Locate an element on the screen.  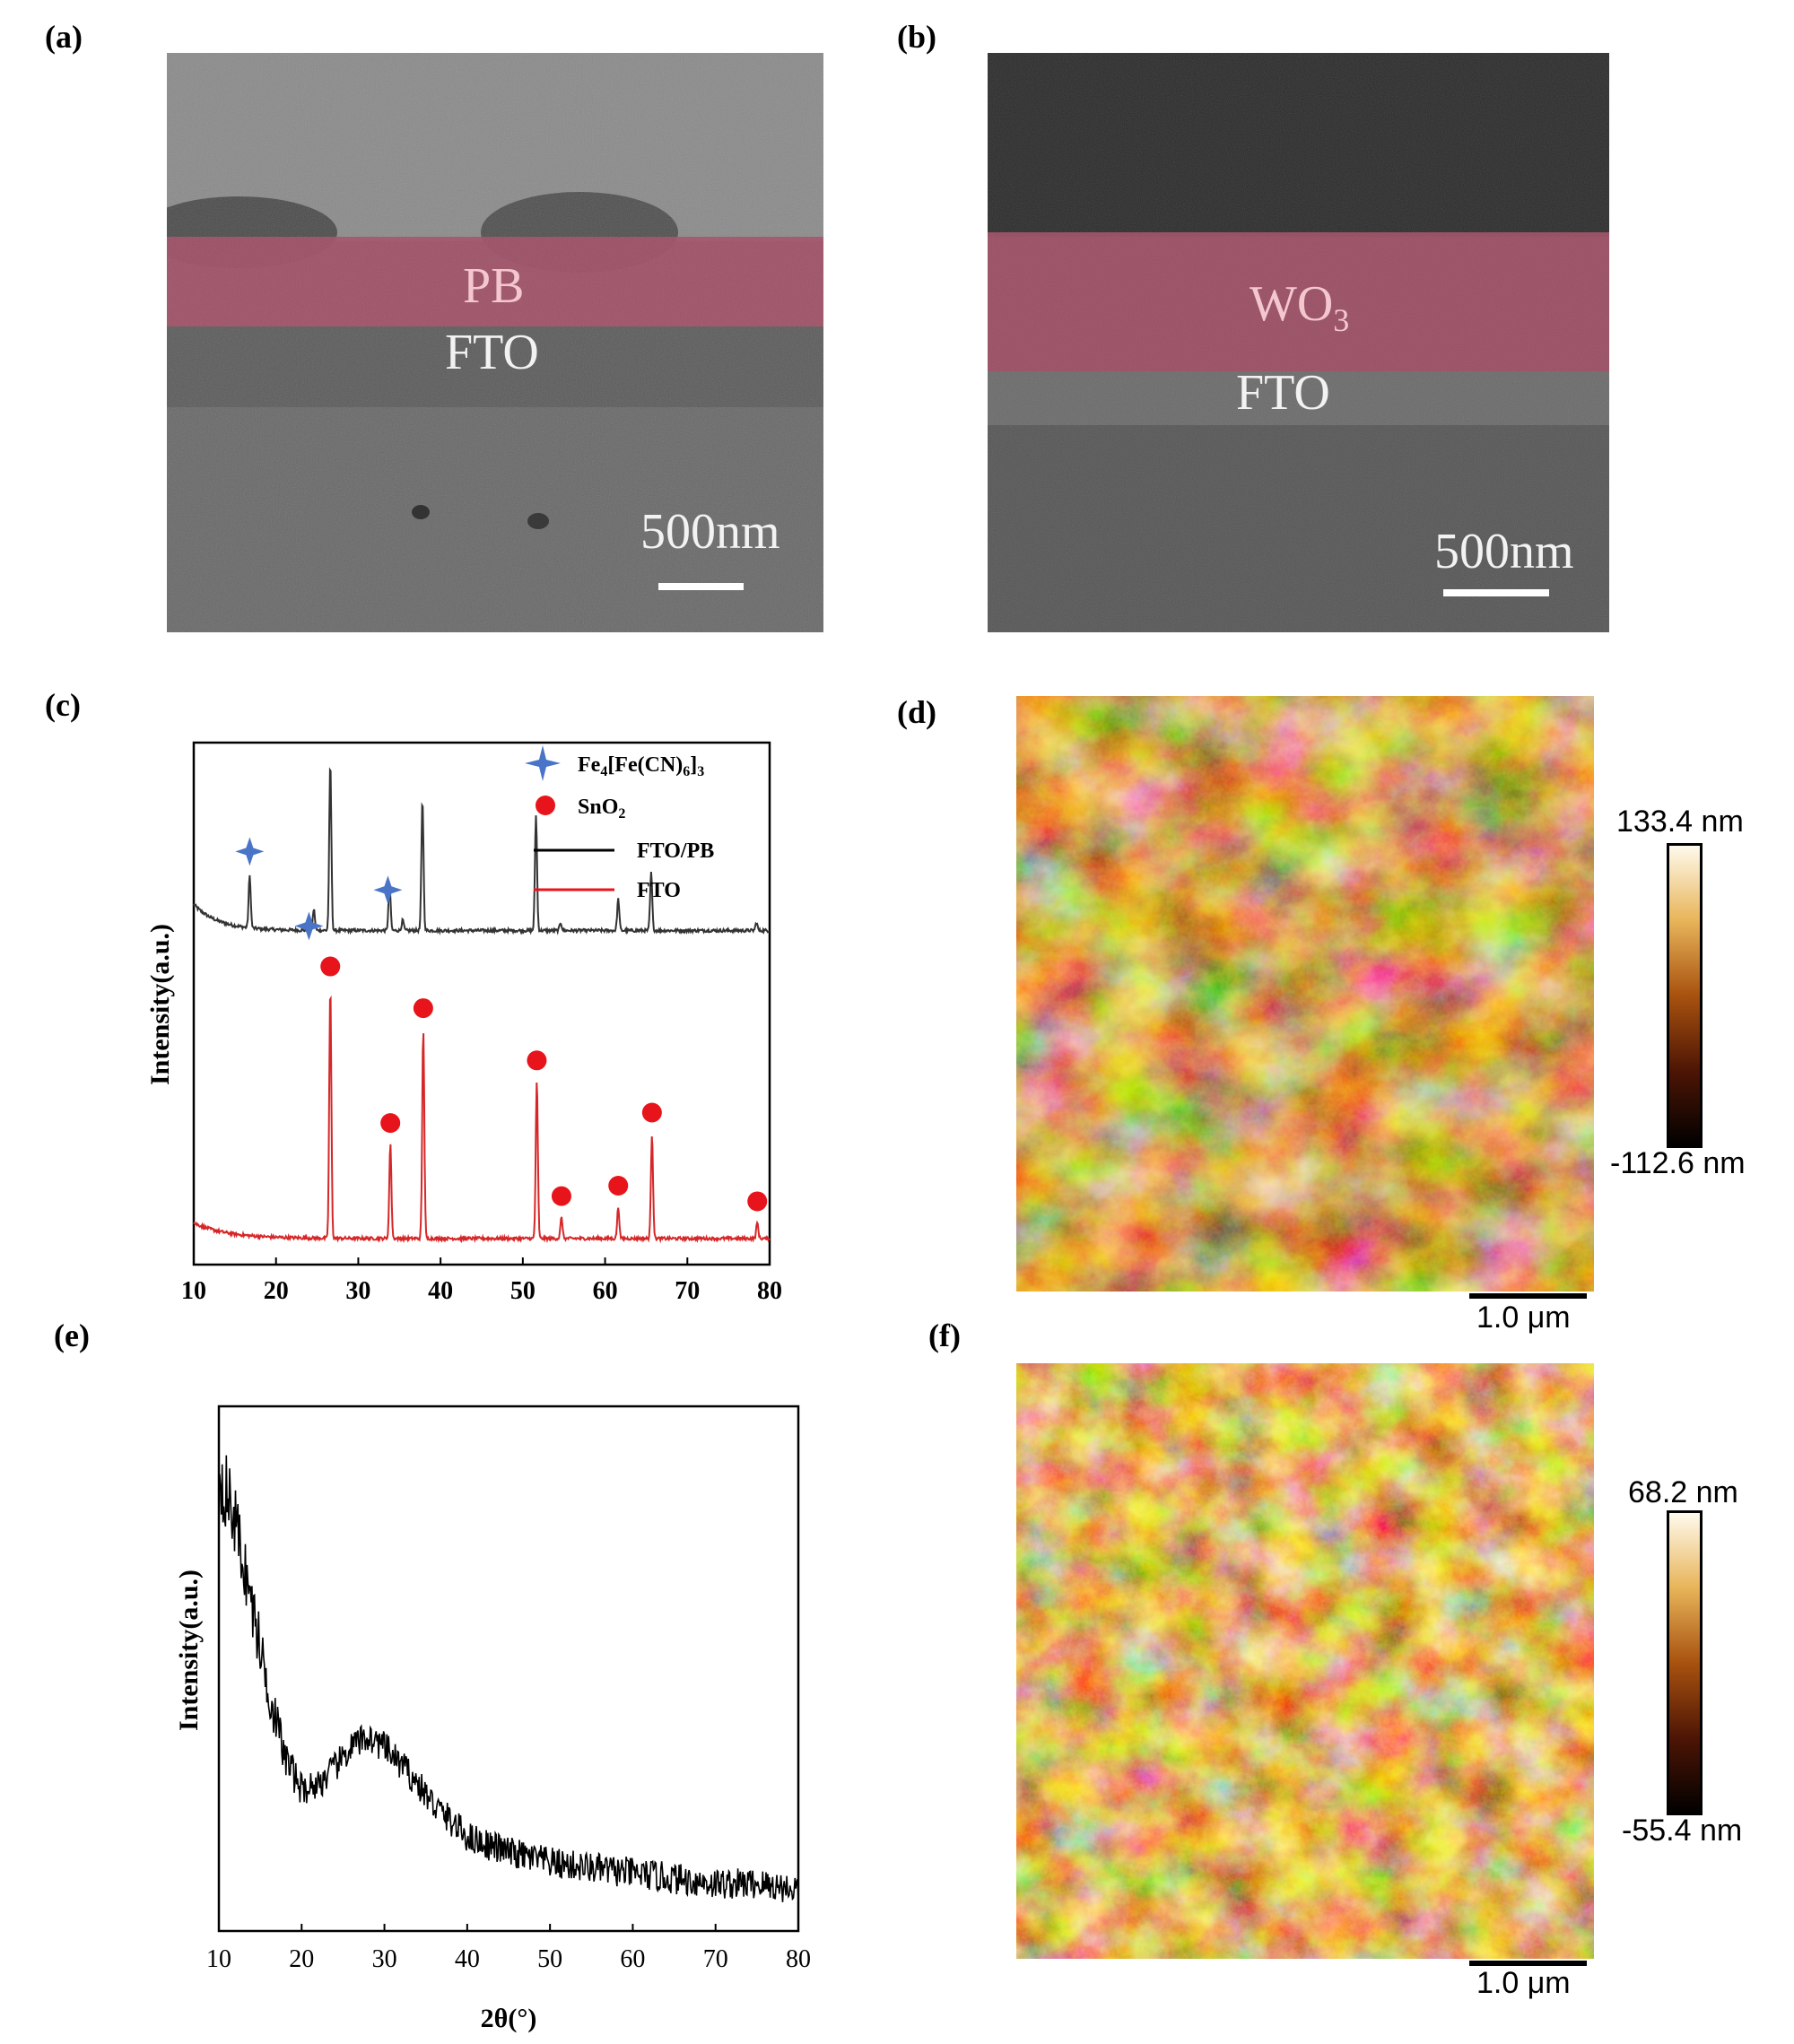
sem-layer-fto-label-a: FTO is located at coordinates (492, 352).